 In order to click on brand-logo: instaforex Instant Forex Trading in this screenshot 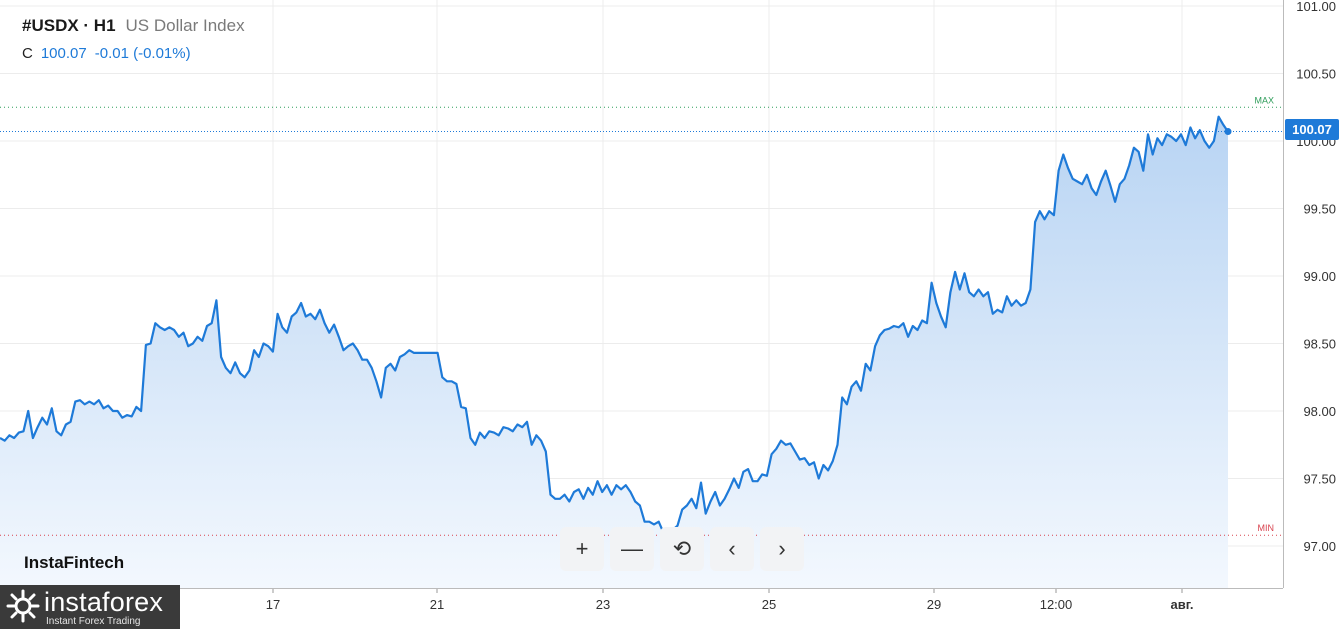, I will do `click(90, 607)`.